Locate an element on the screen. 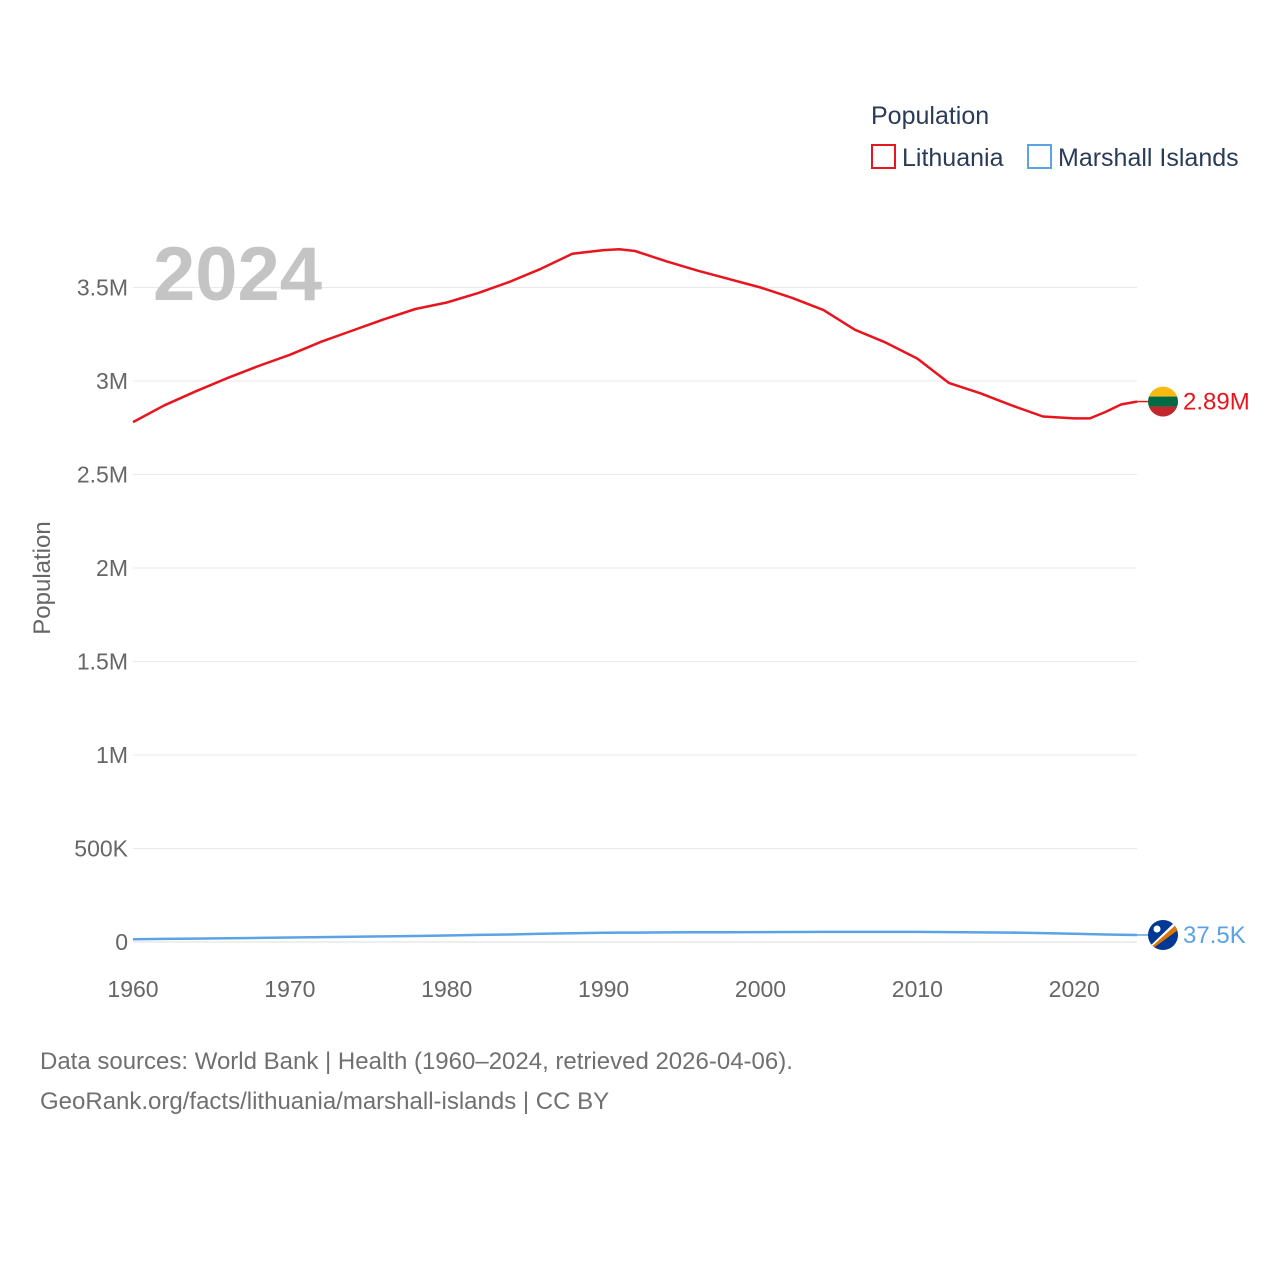 This screenshot has height=1280, width=1280. x-tick-label: 1970 is located at coordinates (289, 989).